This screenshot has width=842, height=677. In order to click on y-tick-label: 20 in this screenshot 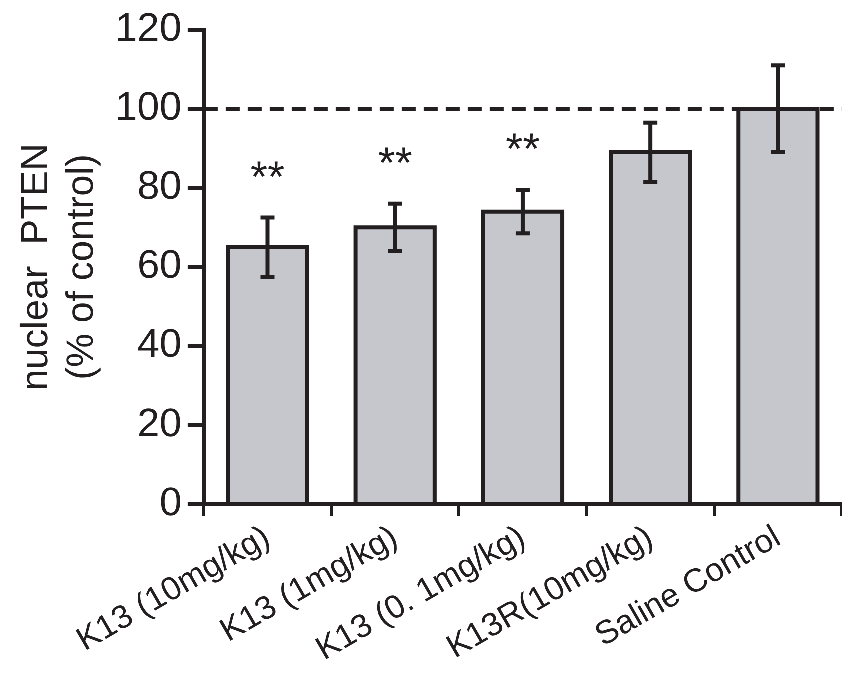, I will do `click(159, 423)`.